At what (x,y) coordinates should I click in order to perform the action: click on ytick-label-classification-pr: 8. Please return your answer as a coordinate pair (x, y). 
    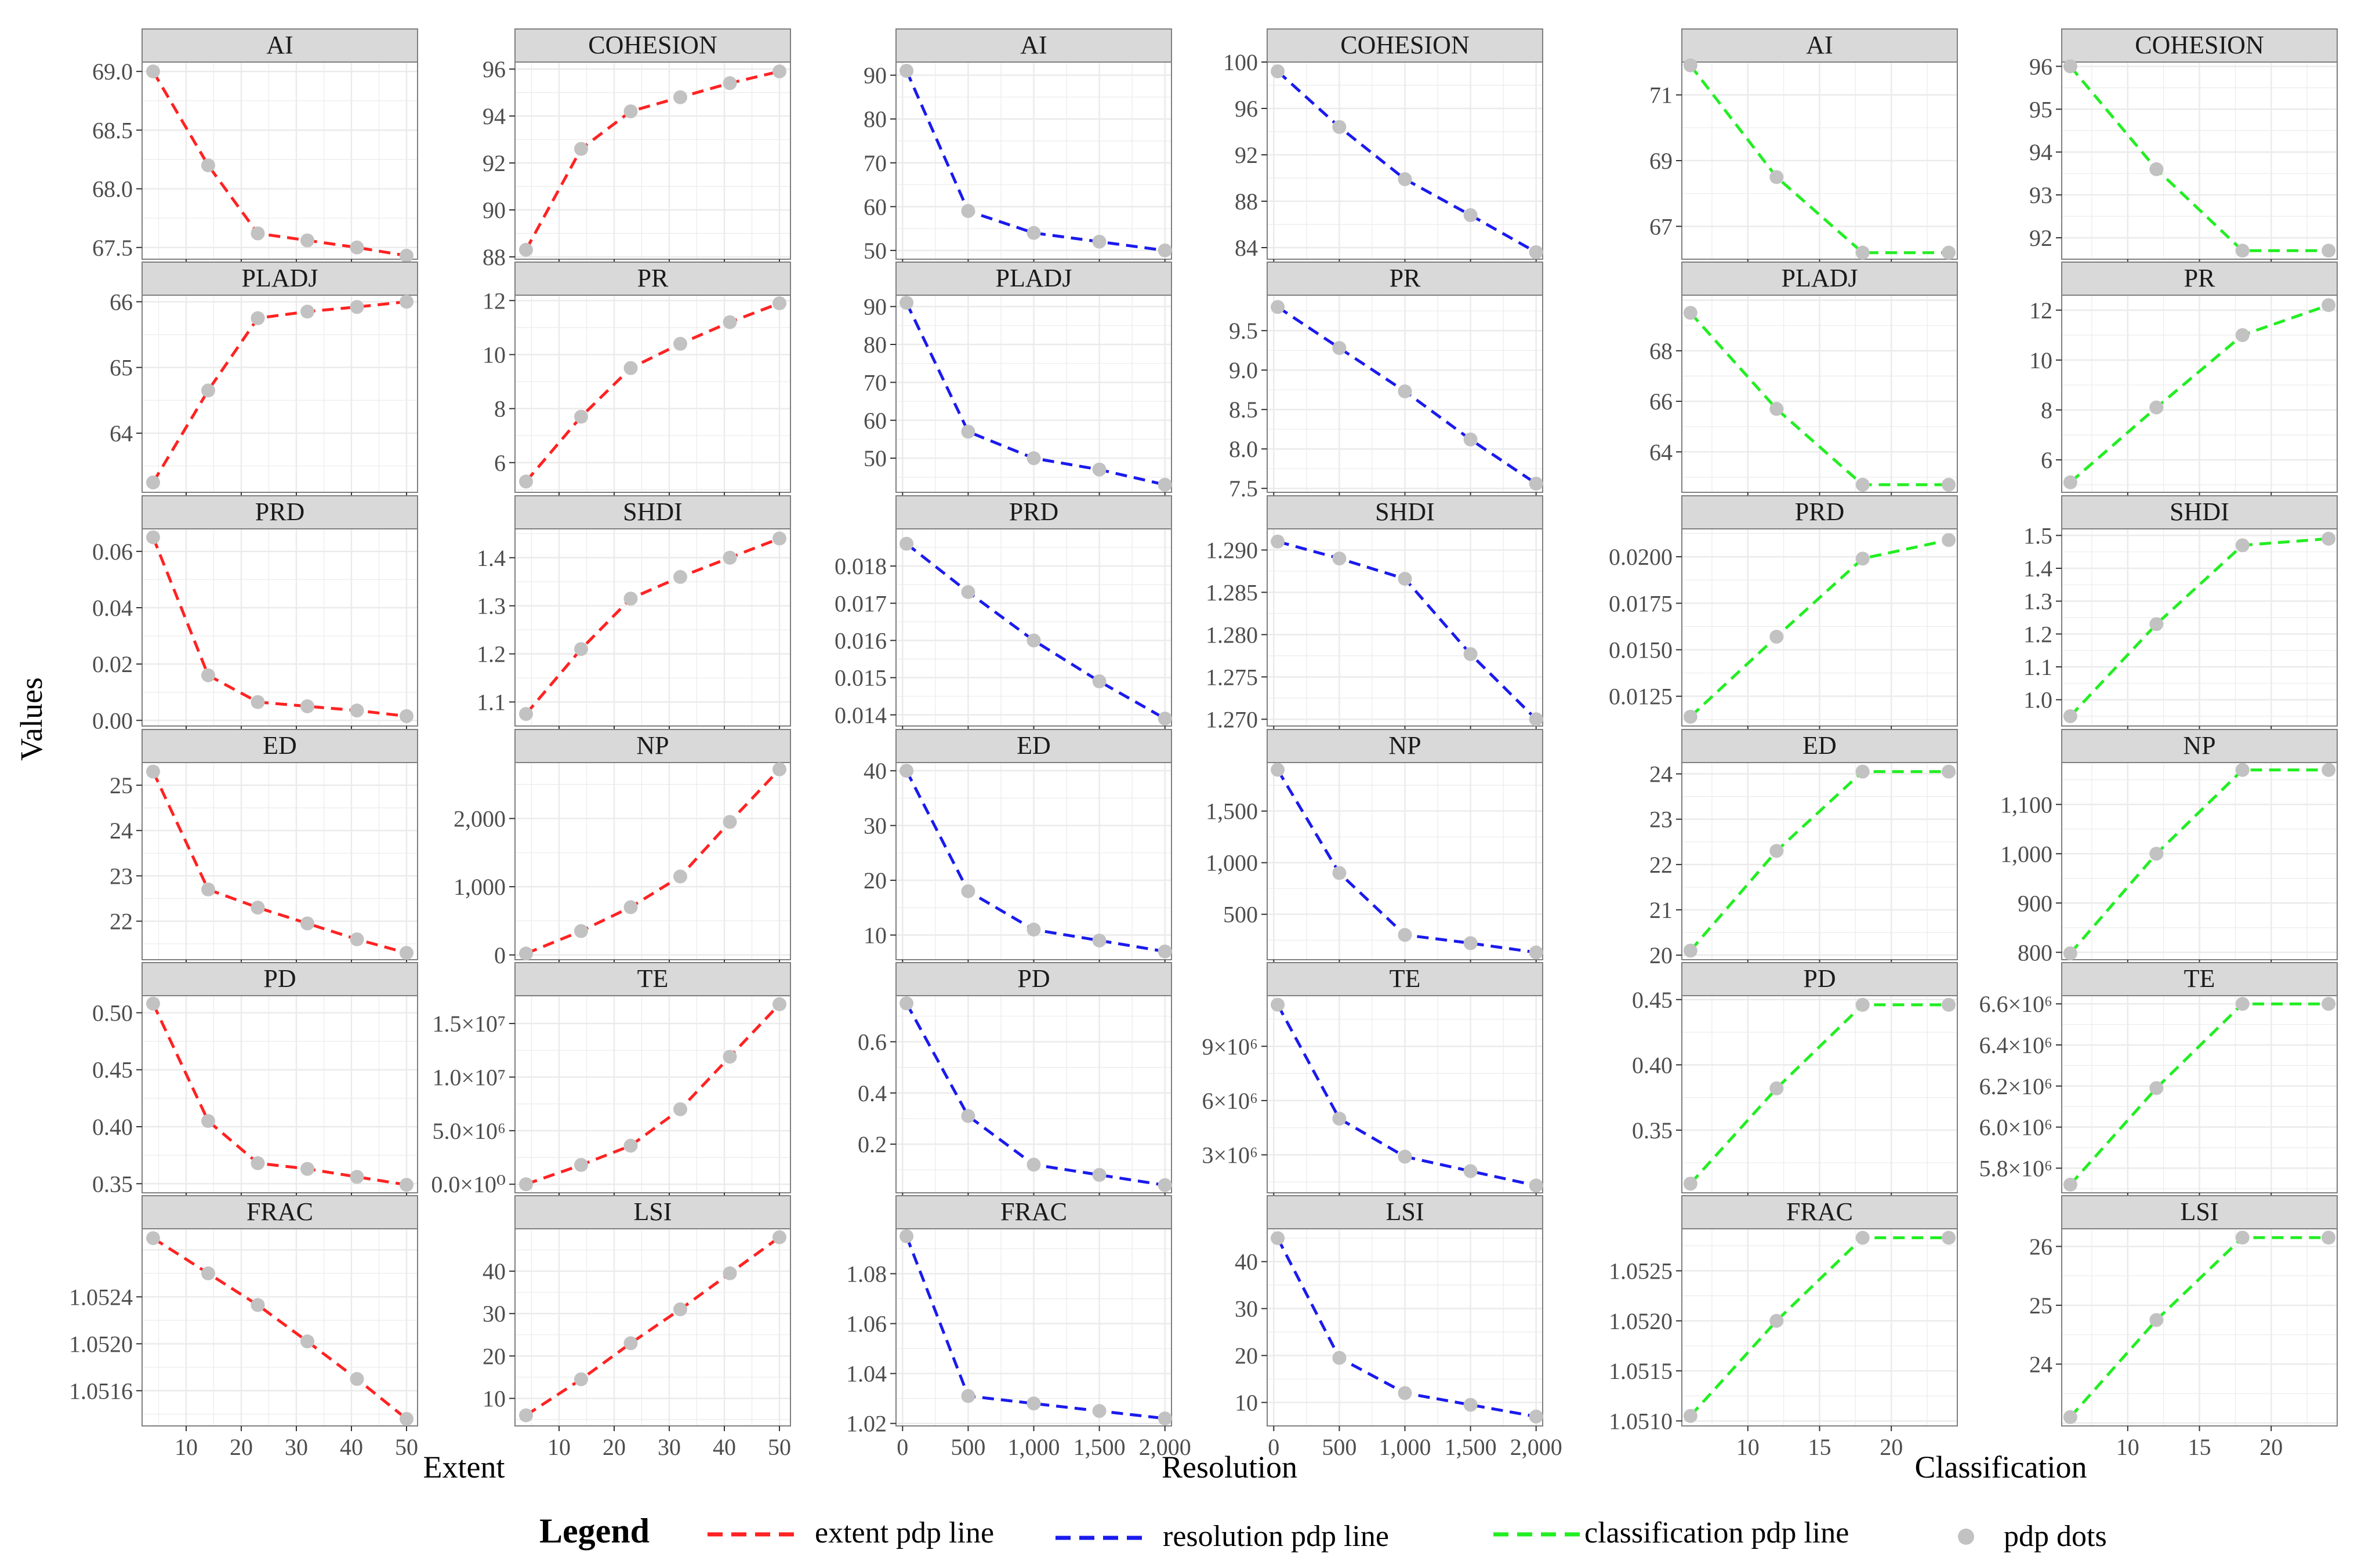
    Looking at the image, I should click on (2046, 410).